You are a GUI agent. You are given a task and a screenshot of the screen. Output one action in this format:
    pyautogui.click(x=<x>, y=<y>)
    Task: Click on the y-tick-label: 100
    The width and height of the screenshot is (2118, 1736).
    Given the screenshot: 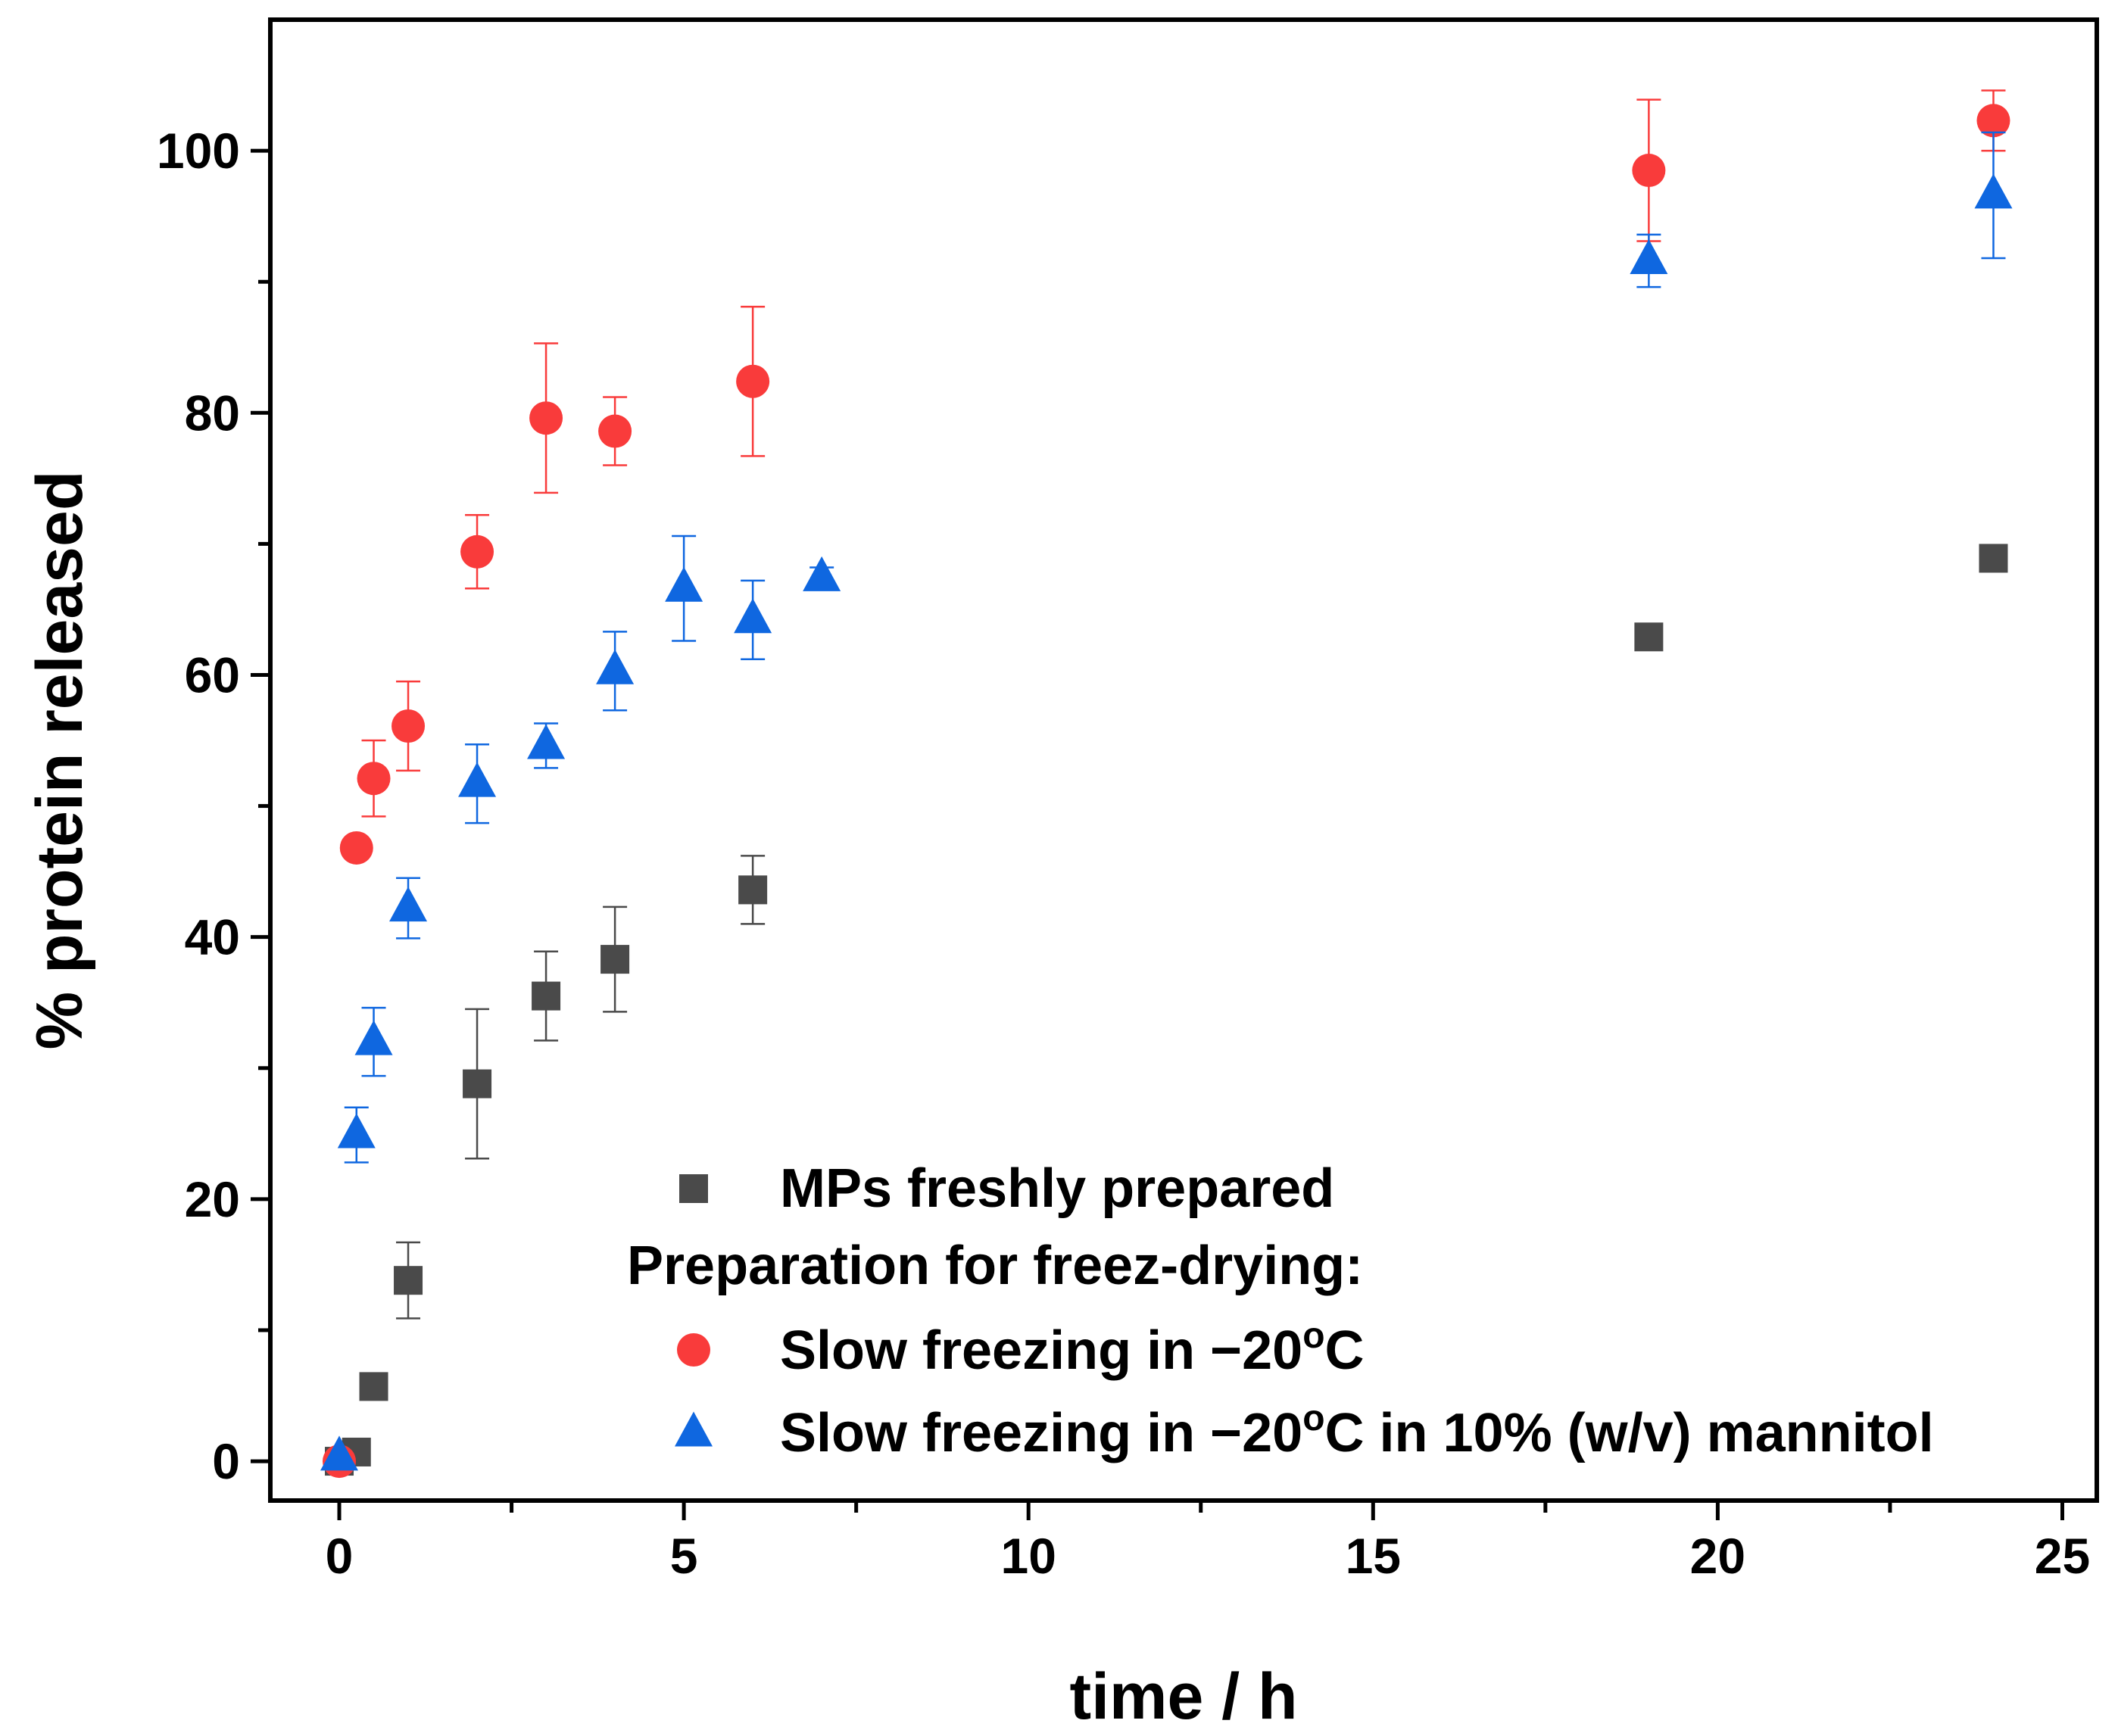 What is the action you would take?
    pyautogui.click(x=198, y=151)
    